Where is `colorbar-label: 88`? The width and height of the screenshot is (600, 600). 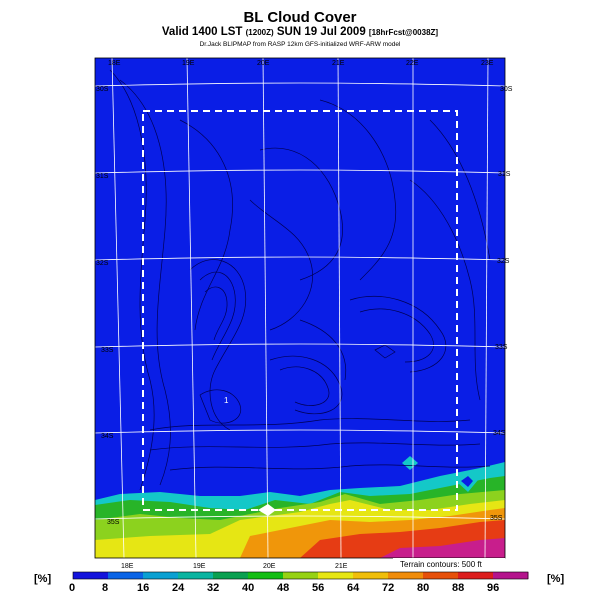 colorbar-label: 88 is located at coordinates (458, 588).